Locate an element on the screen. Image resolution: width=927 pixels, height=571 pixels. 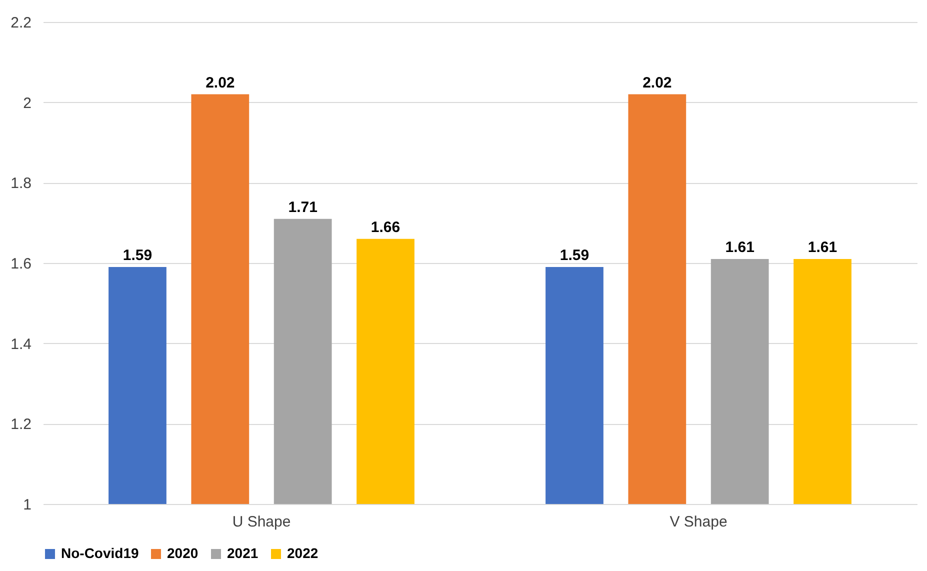
x-tick-label: V Shape is located at coordinates (699, 522).